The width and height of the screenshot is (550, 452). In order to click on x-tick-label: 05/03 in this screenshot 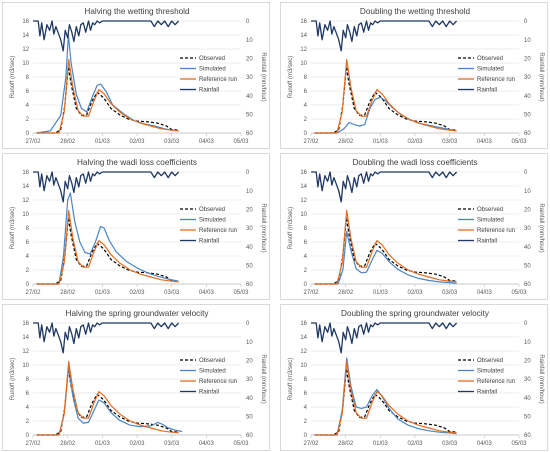, I will do `click(519, 142)`.